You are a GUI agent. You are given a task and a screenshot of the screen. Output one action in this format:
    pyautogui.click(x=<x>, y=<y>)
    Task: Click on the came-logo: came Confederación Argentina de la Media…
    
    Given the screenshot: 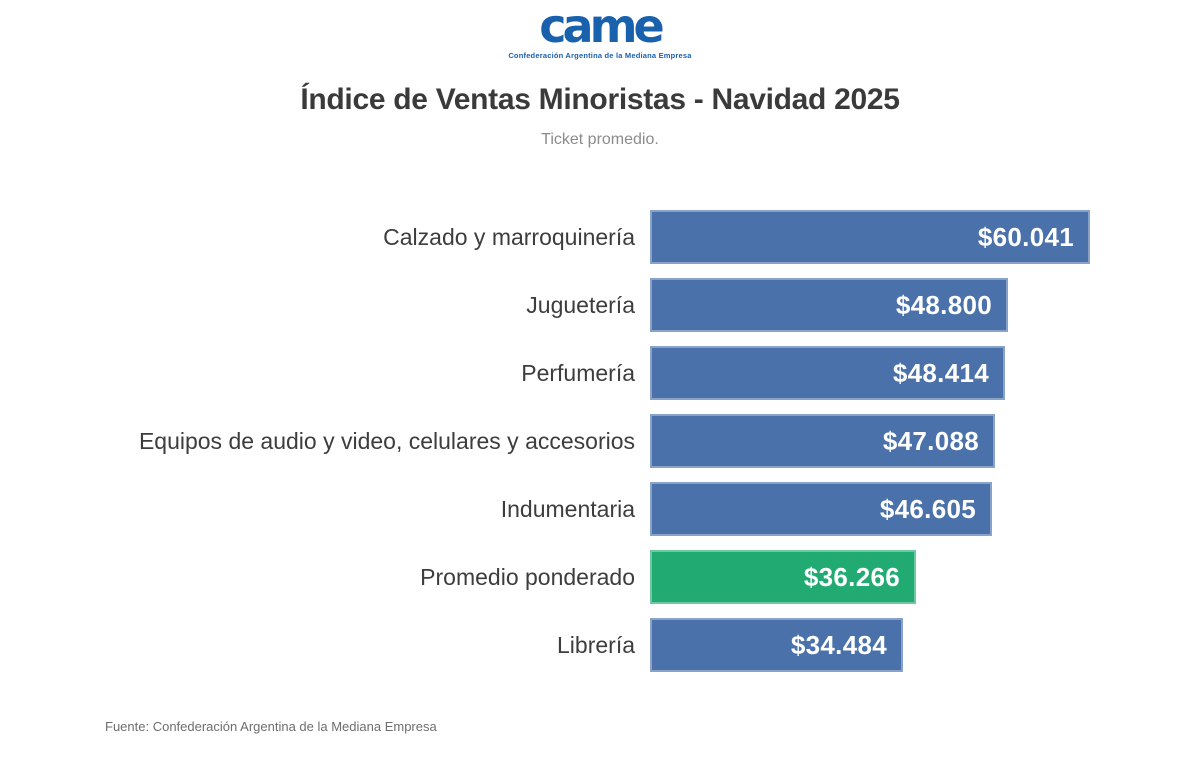 What is the action you would take?
    pyautogui.click(x=600, y=31)
    